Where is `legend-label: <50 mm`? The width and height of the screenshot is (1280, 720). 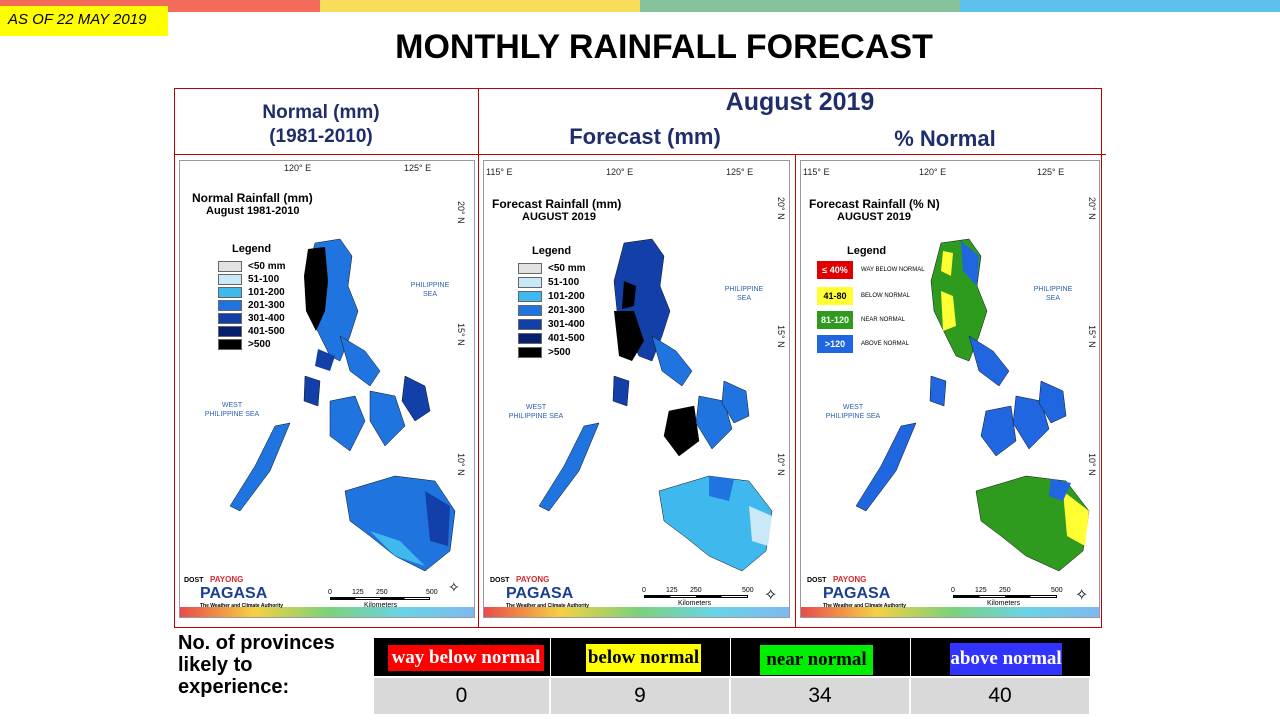 legend-label: <50 mm is located at coordinates (567, 268).